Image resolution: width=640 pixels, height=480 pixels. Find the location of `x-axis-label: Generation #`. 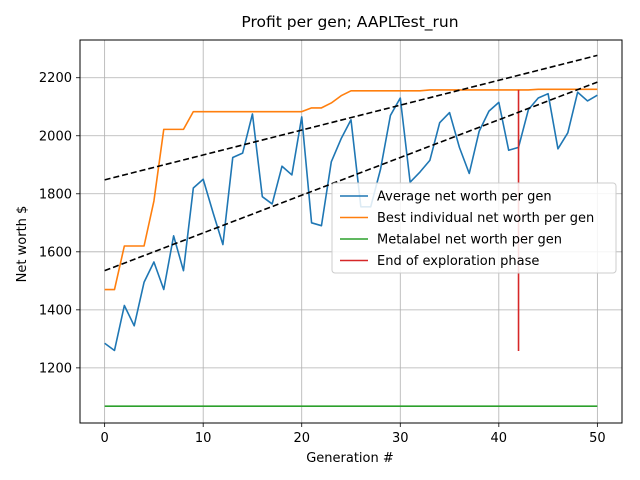

x-axis-label: Generation # is located at coordinates (350, 458).